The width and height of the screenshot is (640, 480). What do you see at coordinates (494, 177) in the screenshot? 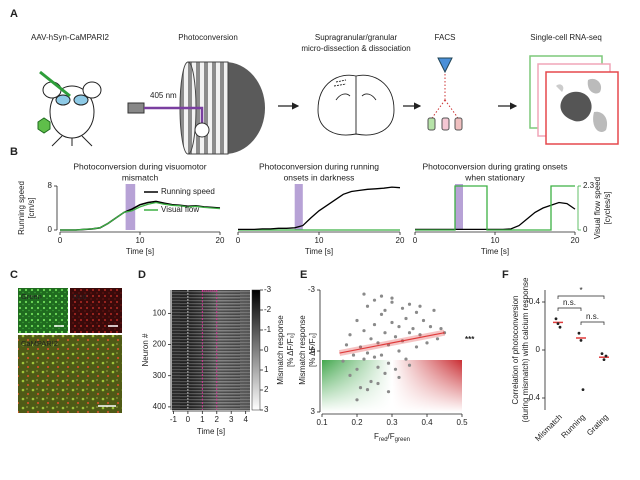
I see `chart-title: when stationary` at bounding box center [494, 177].